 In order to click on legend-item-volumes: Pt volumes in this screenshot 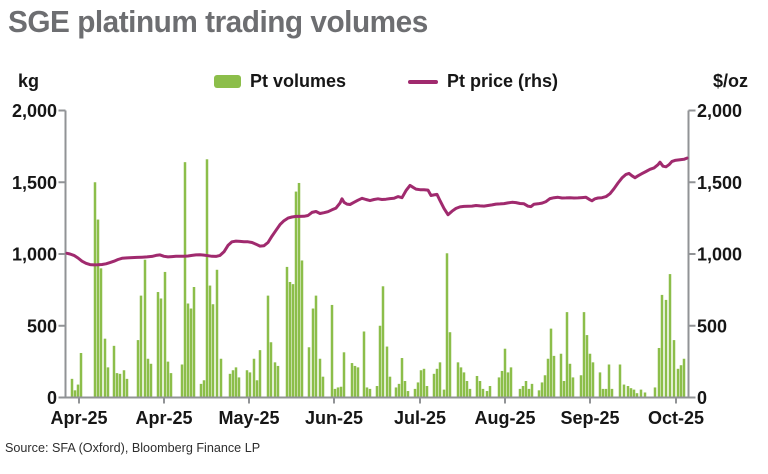, I will do `click(280, 81)`.